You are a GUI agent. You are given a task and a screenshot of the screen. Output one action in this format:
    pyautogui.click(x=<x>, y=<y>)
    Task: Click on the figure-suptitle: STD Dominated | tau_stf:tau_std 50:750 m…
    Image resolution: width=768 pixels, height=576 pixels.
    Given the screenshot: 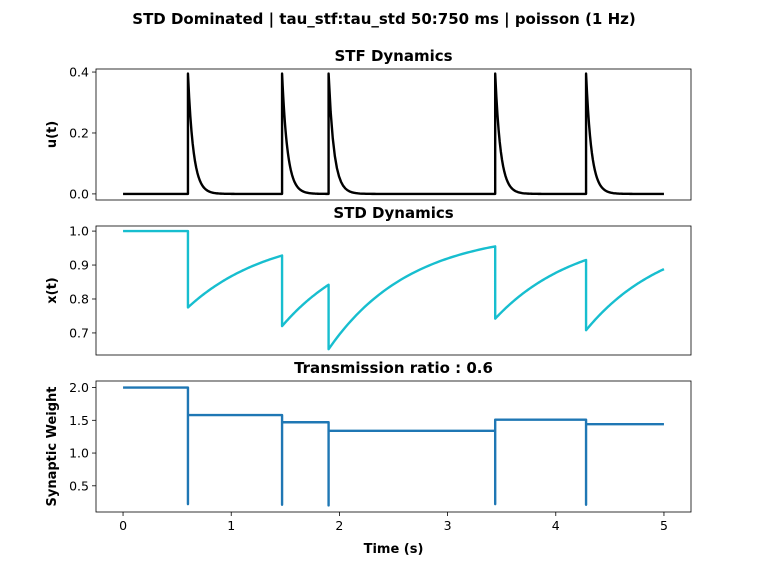 What is the action you would take?
    pyautogui.click(x=383, y=19)
    